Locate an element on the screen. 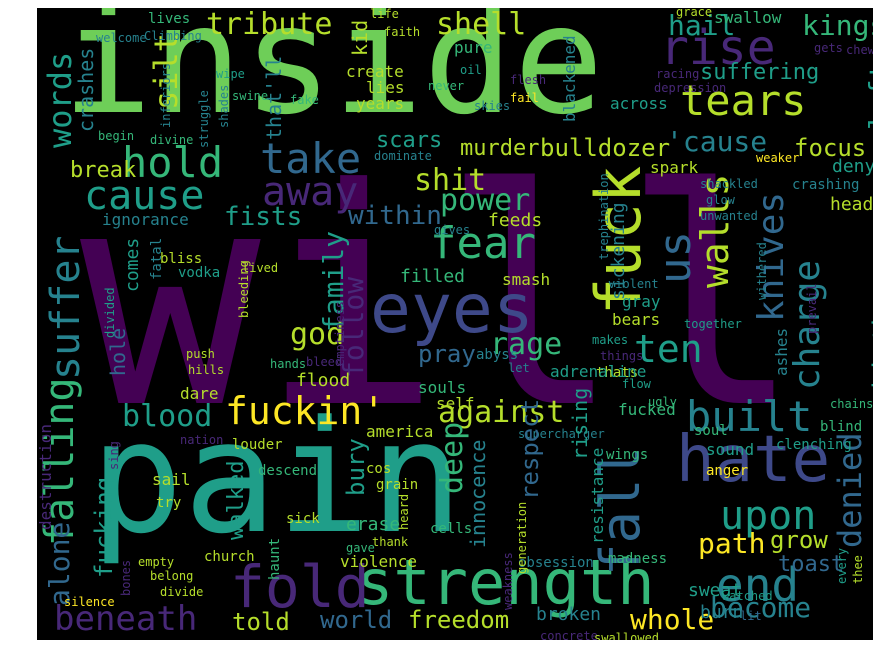 This screenshot has height=662, width=880. word-chew: chew is located at coordinates (859, 50).